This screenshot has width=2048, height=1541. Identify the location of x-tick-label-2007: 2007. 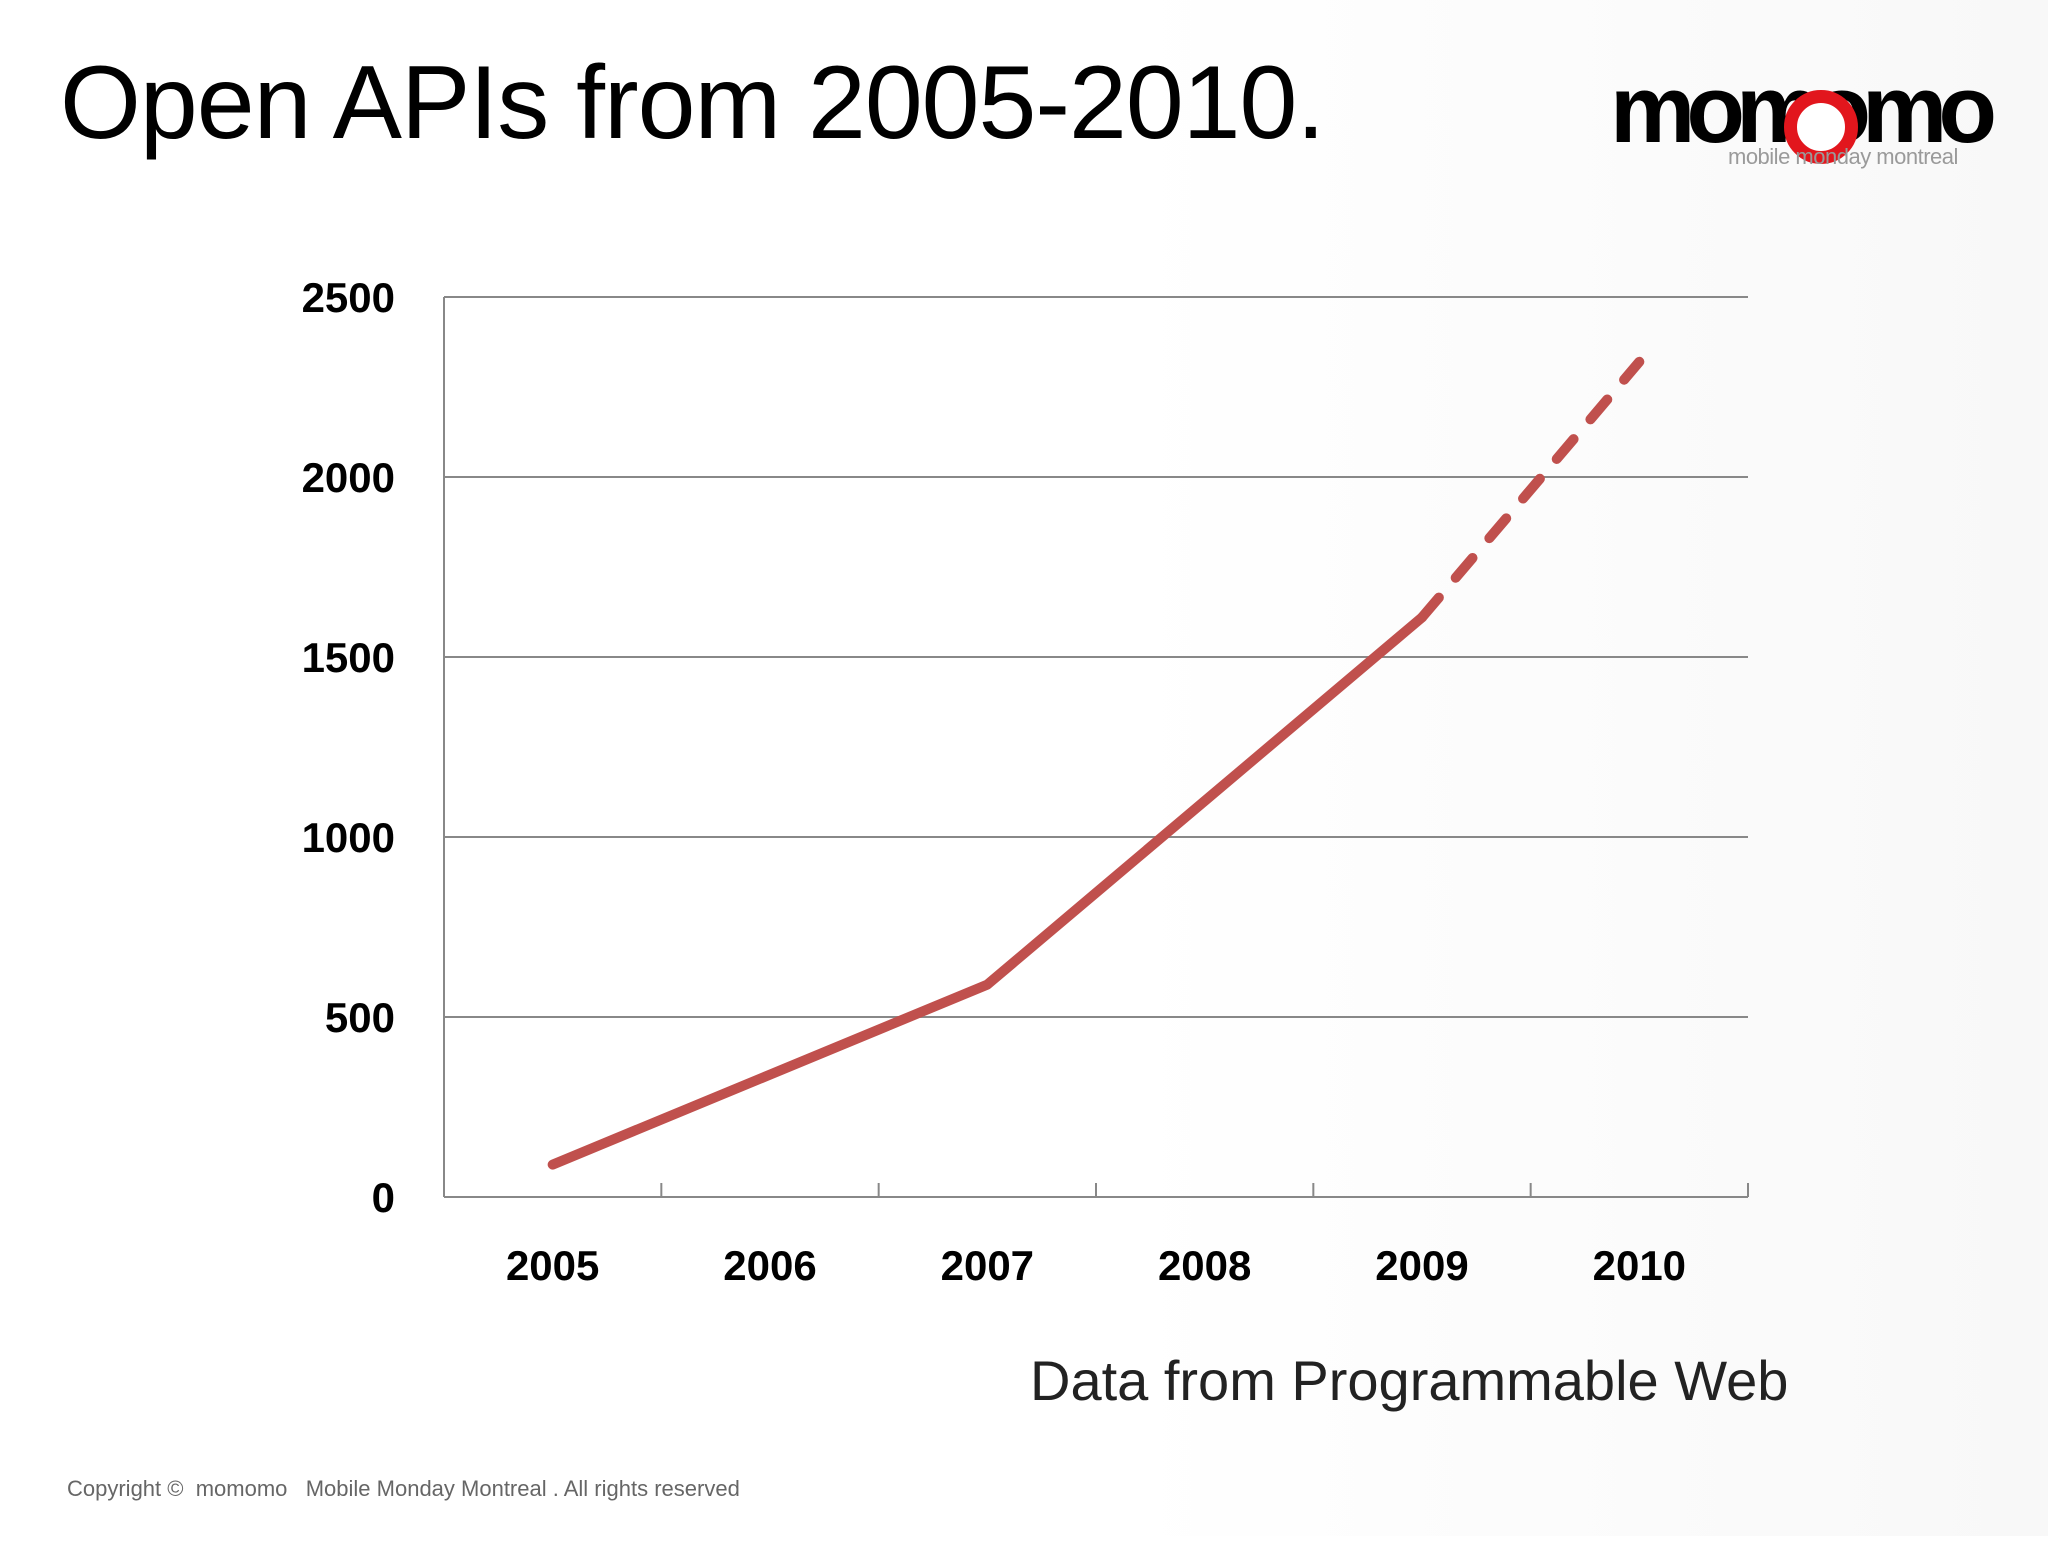
(987, 1265).